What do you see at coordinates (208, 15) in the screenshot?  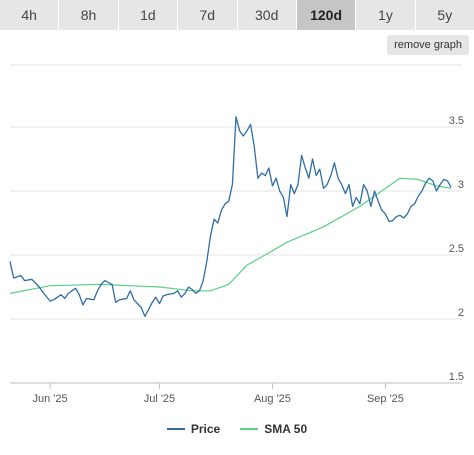 I see `tab-7d: 7d` at bounding box center [208, 15].